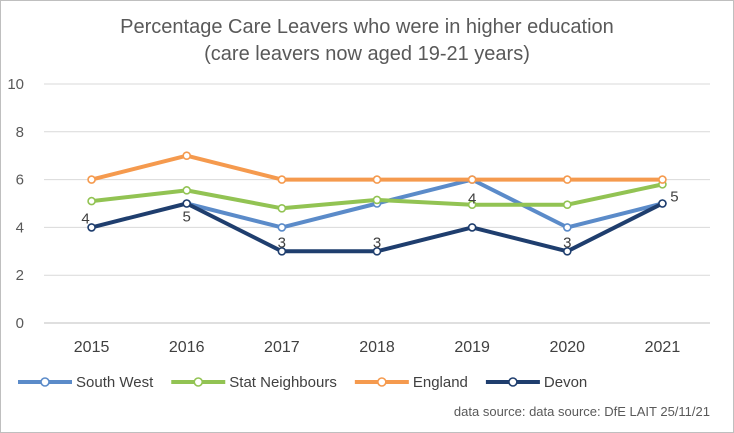 This screenshot has width=734, height=433. I want to click on y-tick-label: 10, so click(15, 84).